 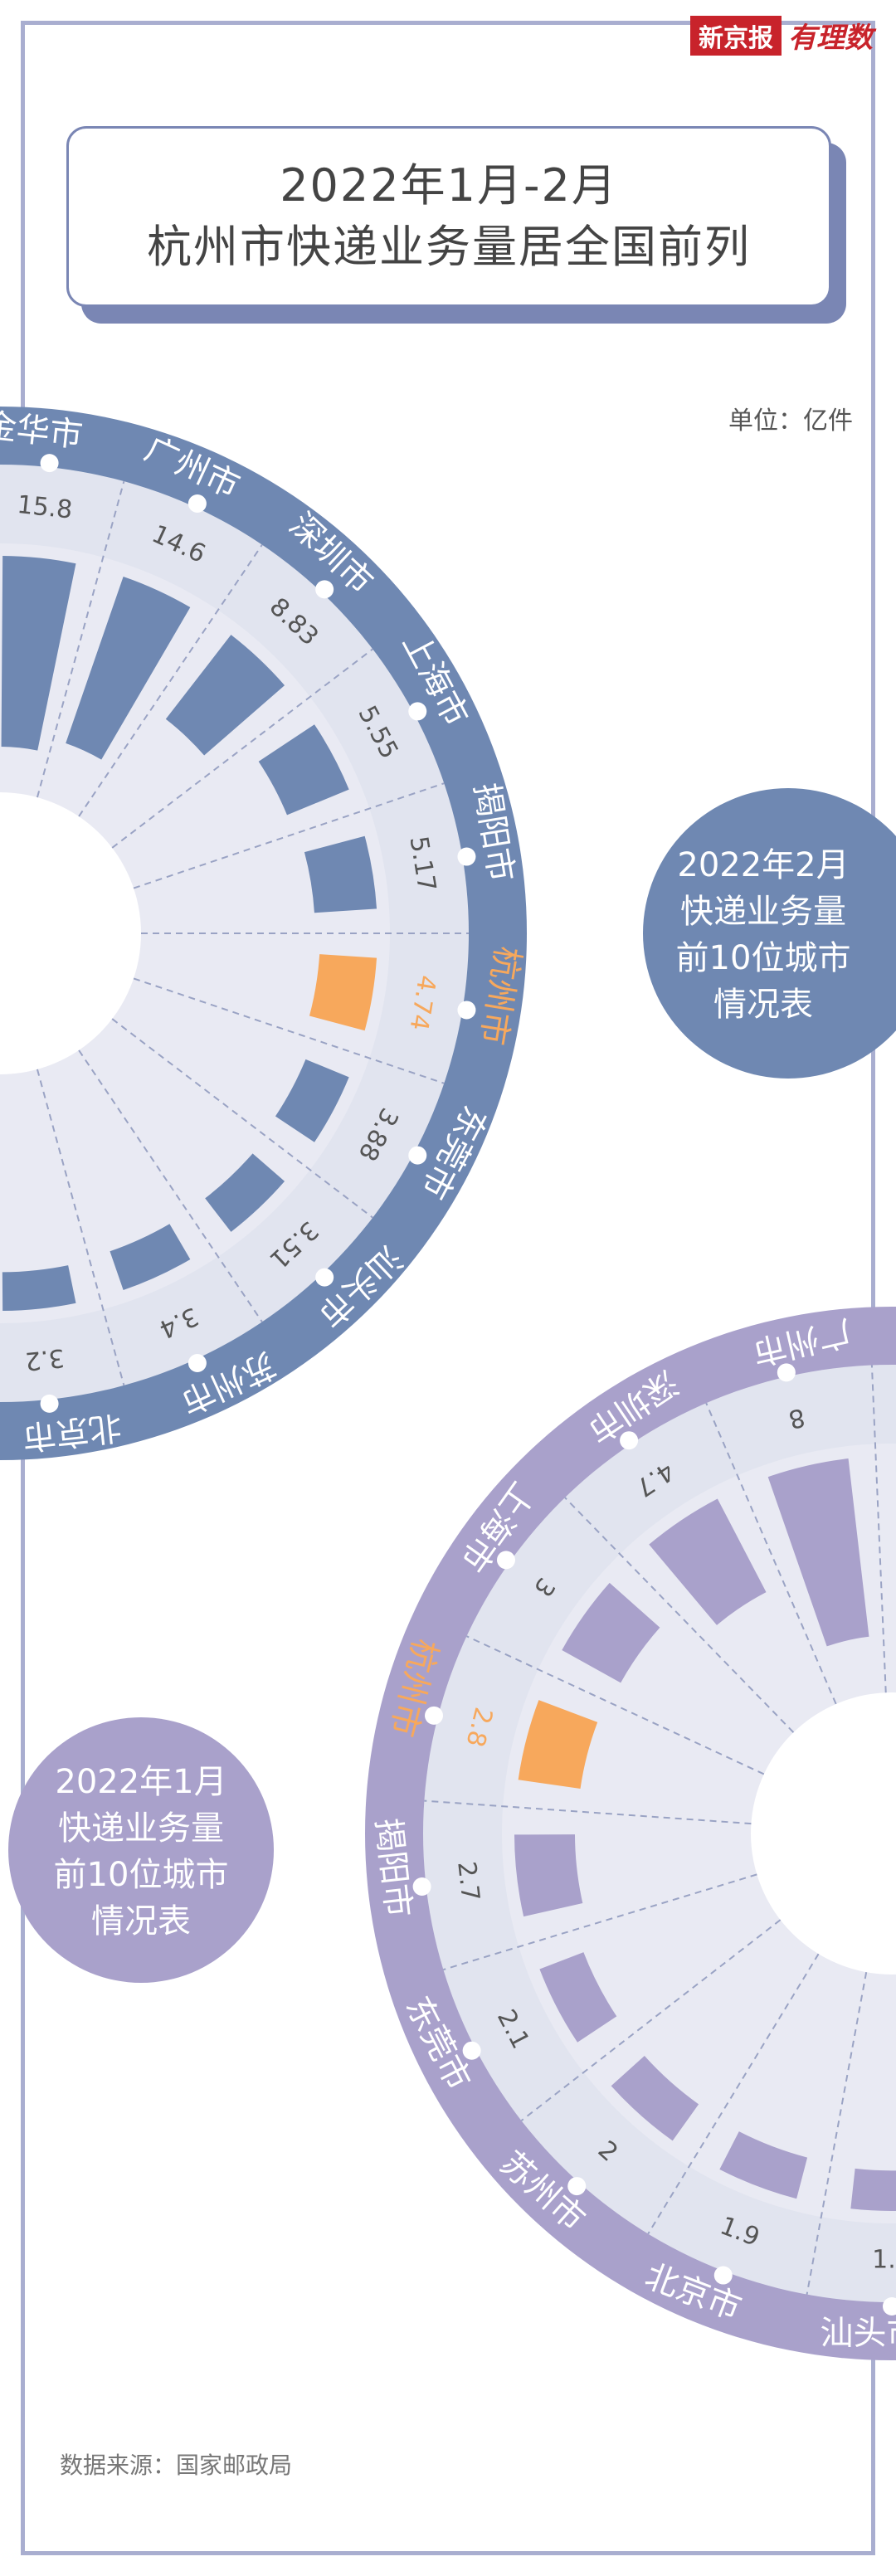 I want to click on feb-chart-title: 2022年2月 快递业务量前10位城市 情况表, so click(x=763, y=935).